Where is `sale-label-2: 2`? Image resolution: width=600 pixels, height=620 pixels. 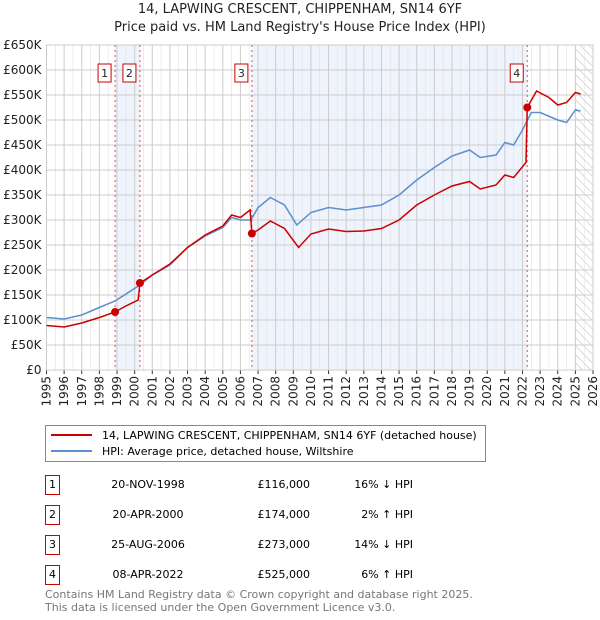 sale-label-2: 2 is located at coordinates (129, 73).